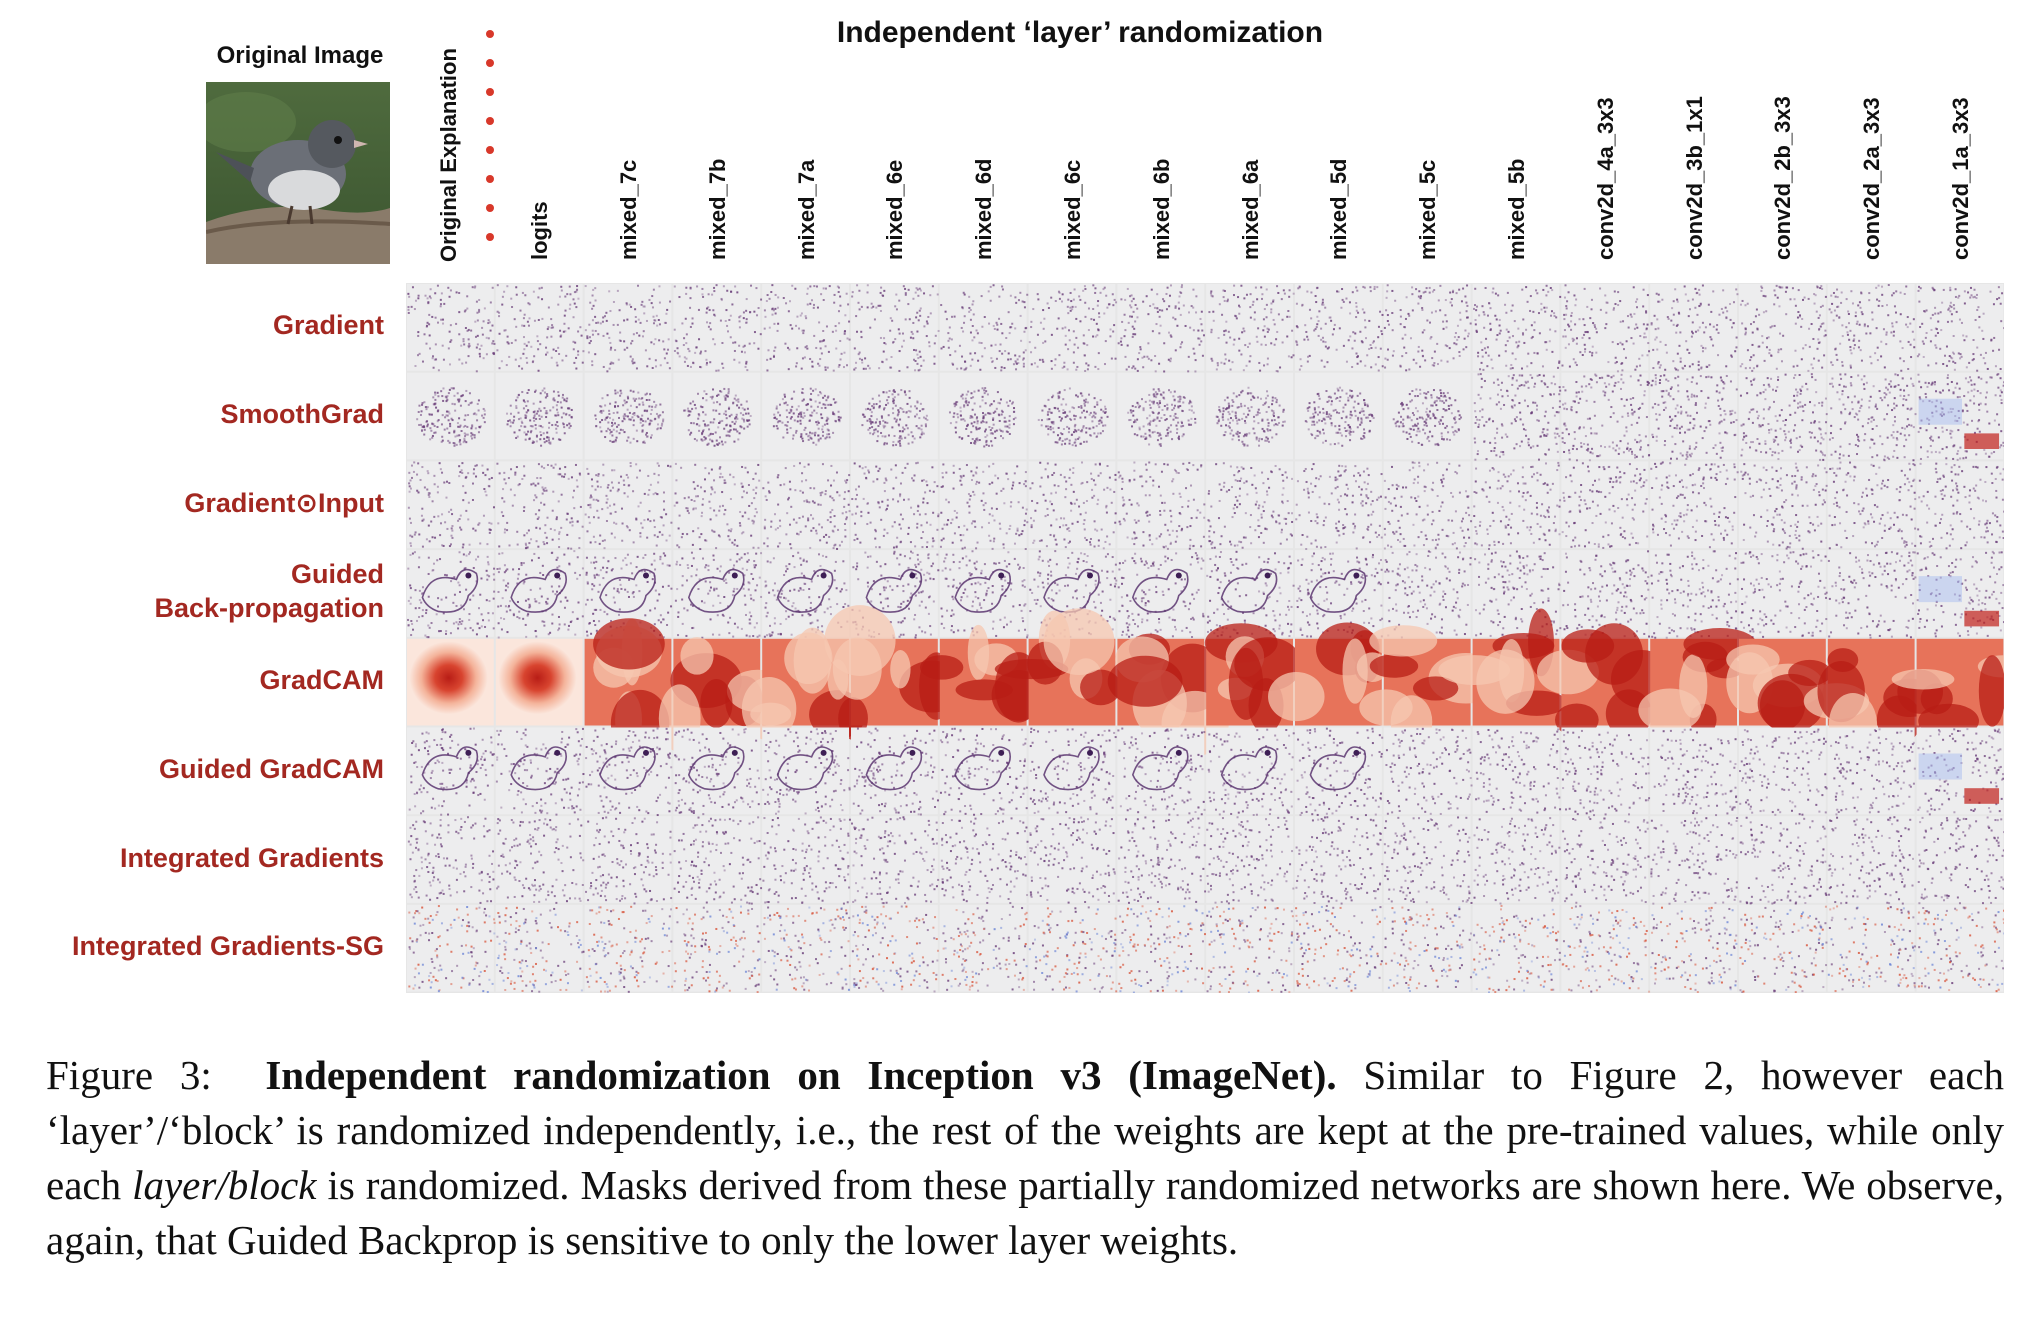 This screenshot has width=2040, height=1330. I want to click on cell-r6-c10, so click(1250, 772).